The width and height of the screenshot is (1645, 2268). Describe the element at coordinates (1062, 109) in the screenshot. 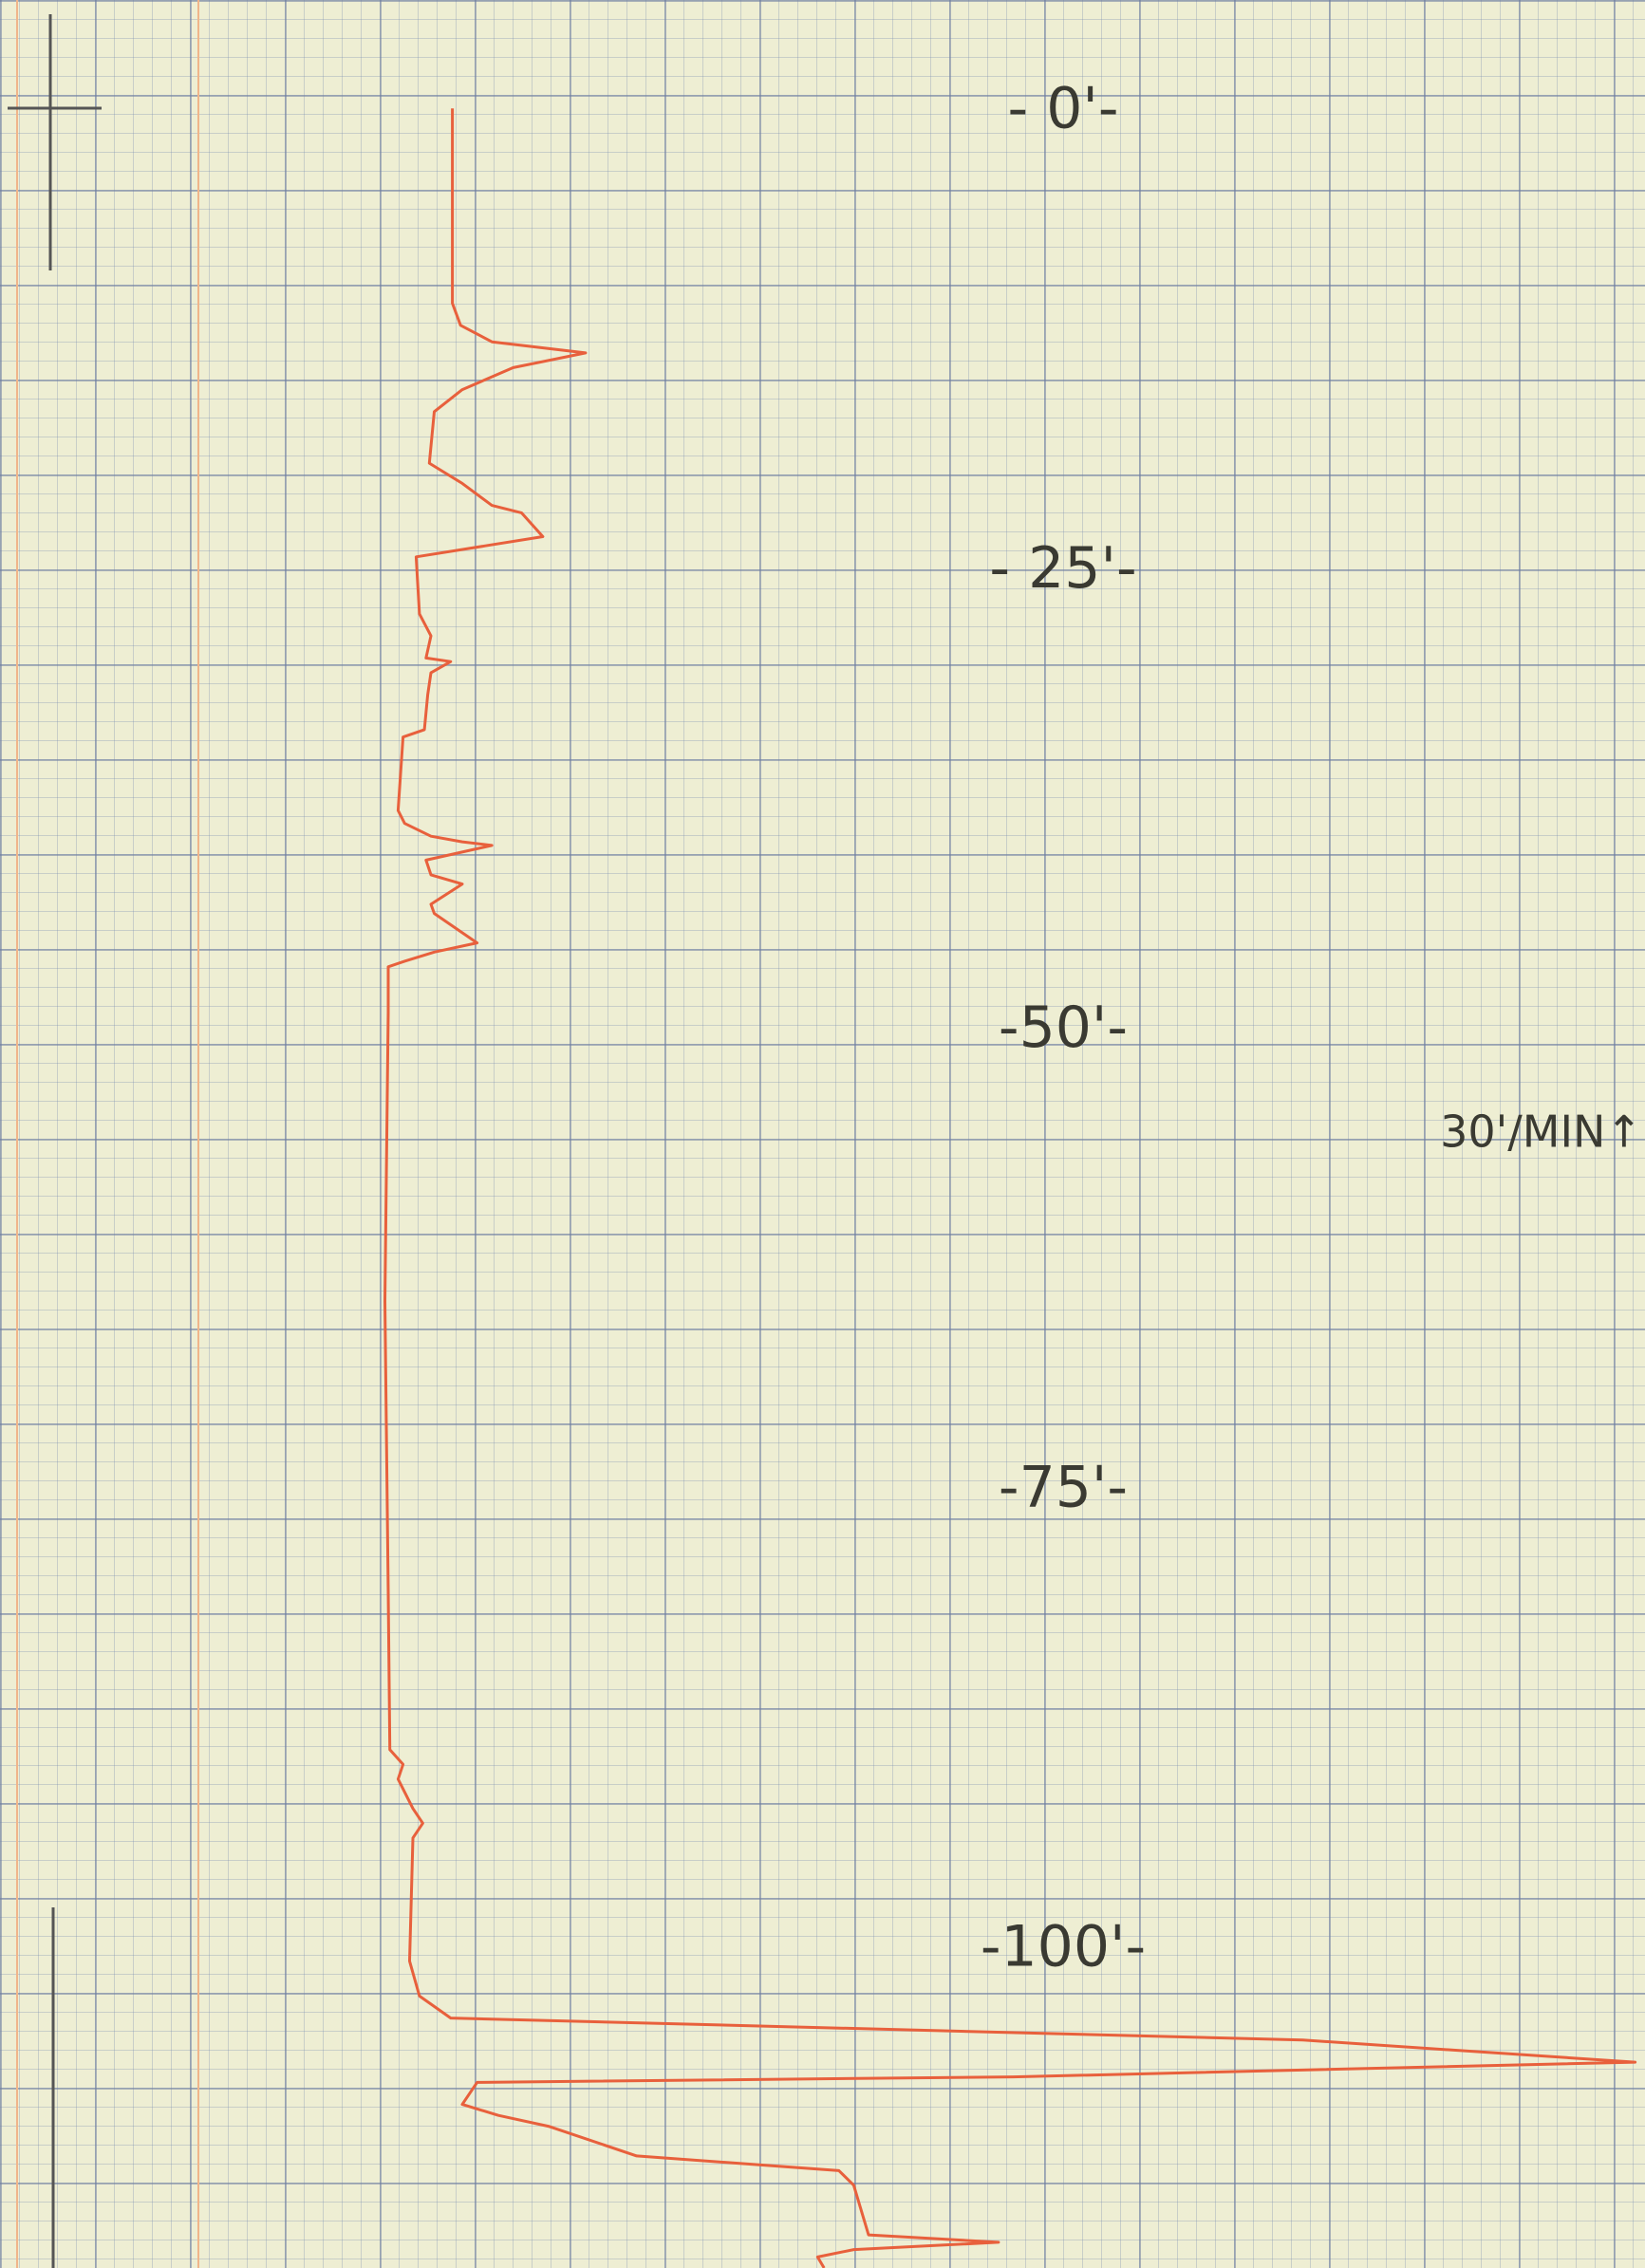

I see `y-tick-label: - 0'-` at that location.